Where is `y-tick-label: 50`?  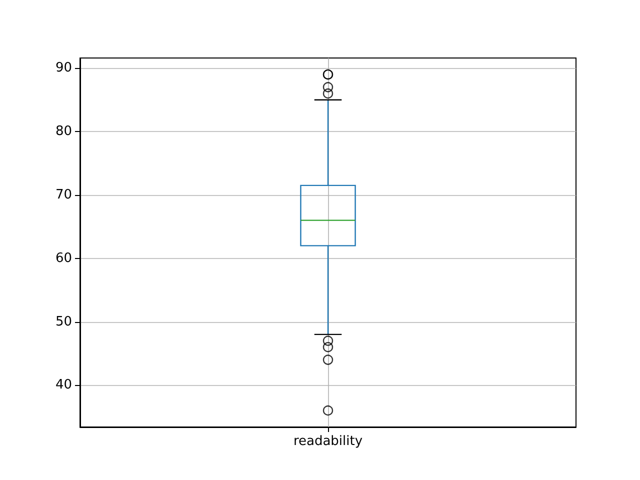 y-tick-label: 50 is located at coordinates (63, 322).